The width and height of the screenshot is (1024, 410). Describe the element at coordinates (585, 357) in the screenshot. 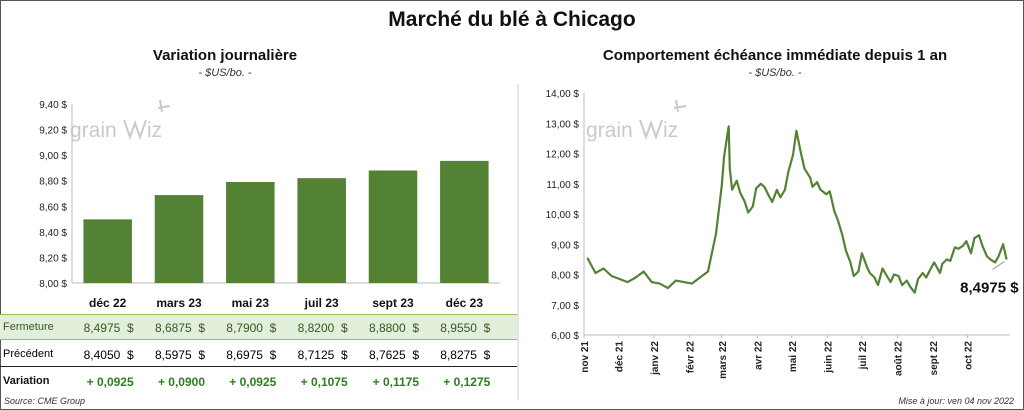

I see `line-x-tick-label: nov 21` at that location.